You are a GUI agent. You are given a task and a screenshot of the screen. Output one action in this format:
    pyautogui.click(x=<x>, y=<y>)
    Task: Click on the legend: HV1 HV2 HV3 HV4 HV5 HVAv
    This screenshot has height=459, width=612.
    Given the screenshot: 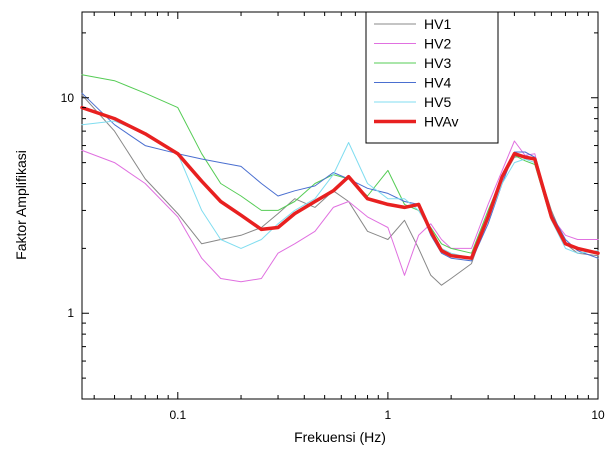 What is the action you would take?
    pyautogui.click(x=432, y=77)
    